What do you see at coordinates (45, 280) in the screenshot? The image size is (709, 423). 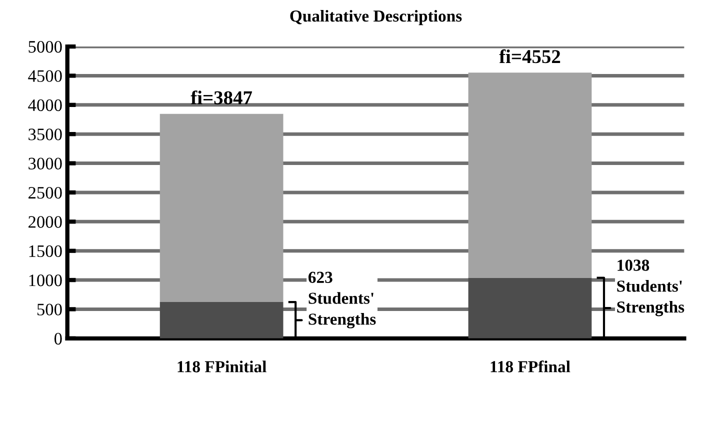 I see `y-tick-label: 1000` at bounding box center [45, 280].